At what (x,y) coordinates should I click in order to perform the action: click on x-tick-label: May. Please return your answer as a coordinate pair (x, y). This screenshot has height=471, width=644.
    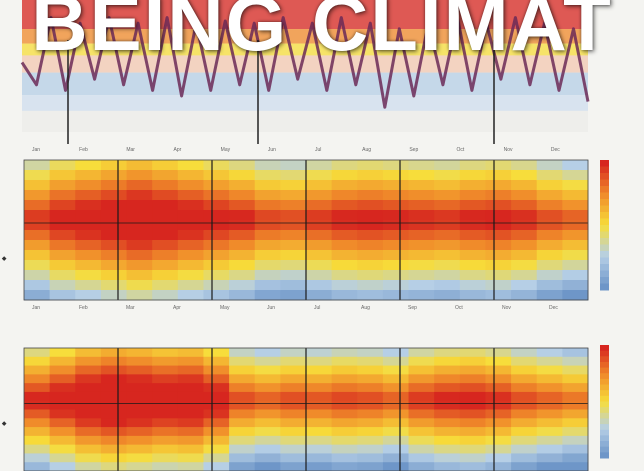
    Looking at the image, I should click on (225, 308).